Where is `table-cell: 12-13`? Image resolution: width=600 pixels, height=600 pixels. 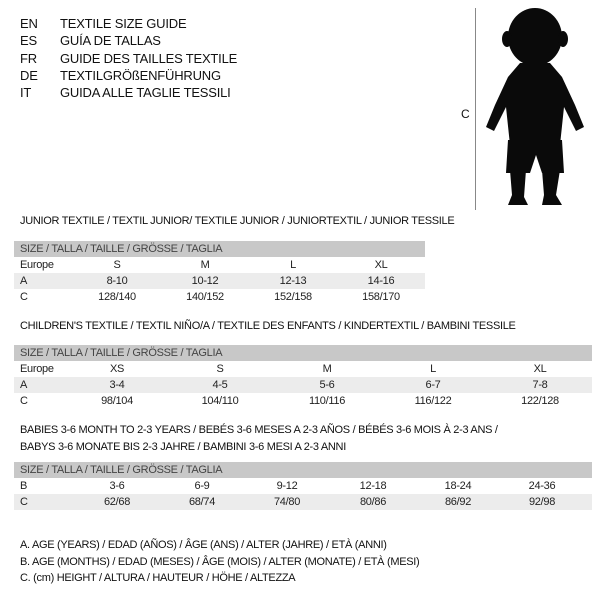 table-cell: 12-13 is located at coordinates (293, 281).